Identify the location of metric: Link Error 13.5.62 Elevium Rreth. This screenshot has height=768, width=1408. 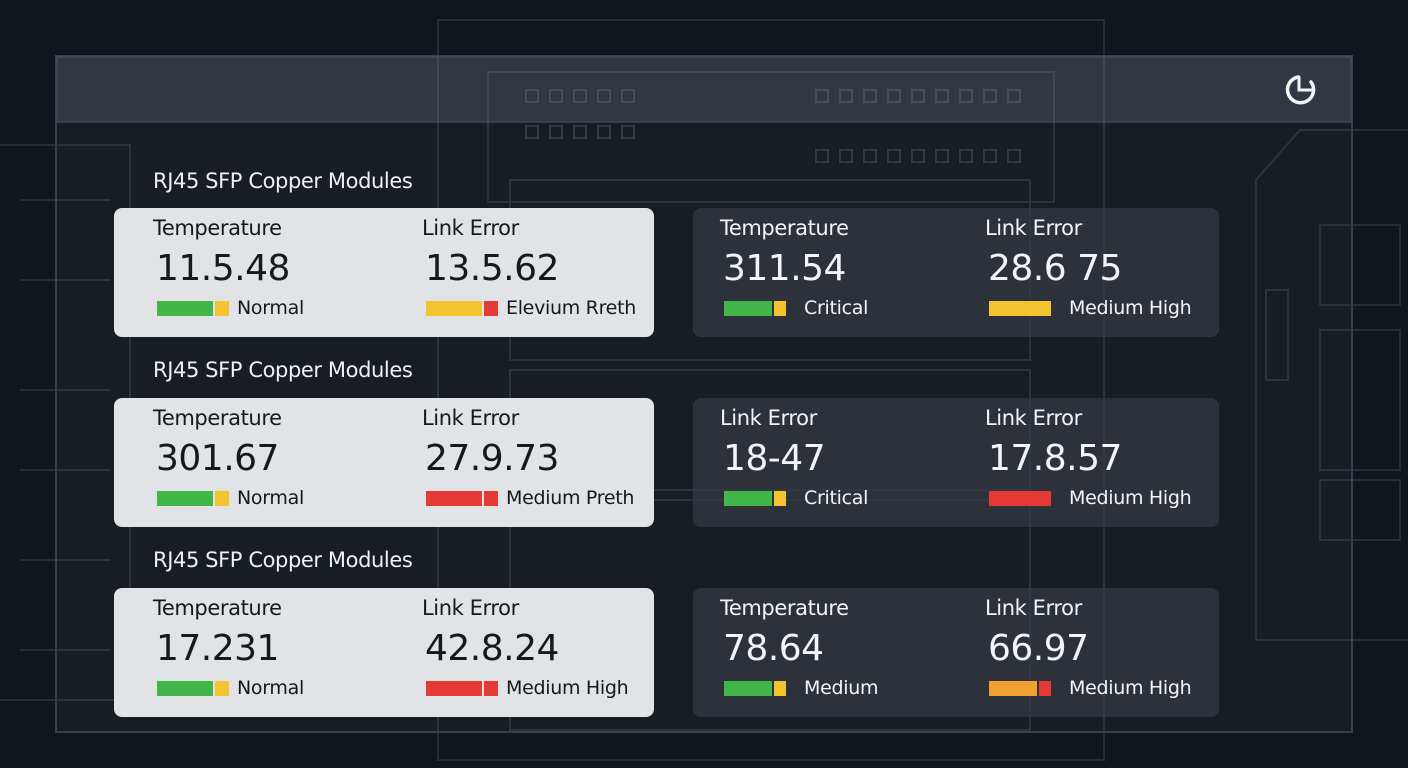
(547, 272).